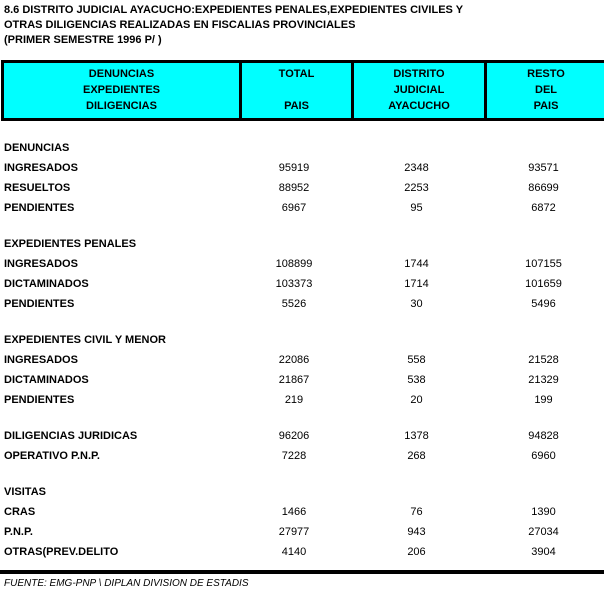 Image resolution: width=604 pixels, height=596 pixels. What do you see at coordinates (37, 188) in the screenshot?
I see `row-label: RESUELTOS` at bounding box center [37, 188].